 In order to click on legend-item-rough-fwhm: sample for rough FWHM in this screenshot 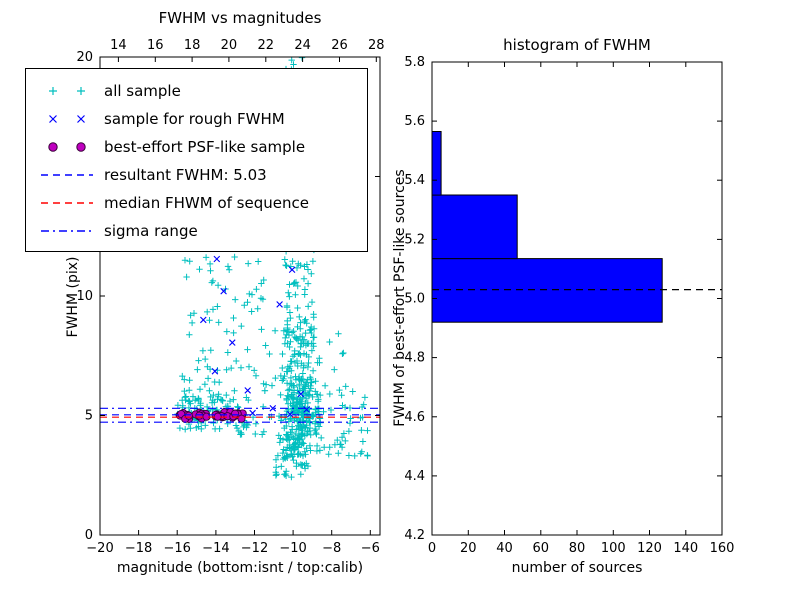, I will do `click(202, 119)`.